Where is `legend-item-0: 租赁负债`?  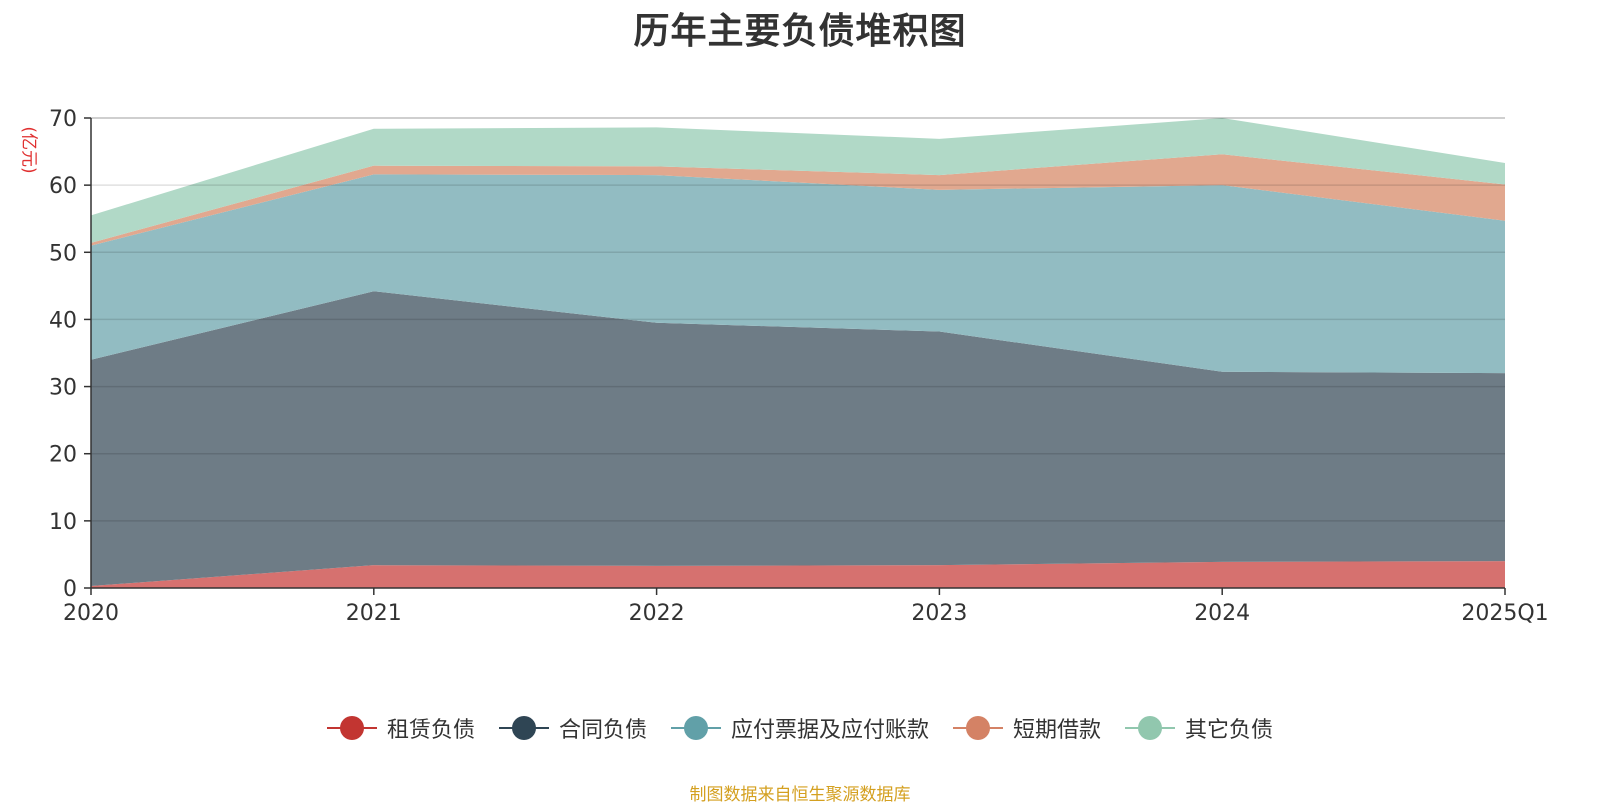
legend-item-0: 租赁负债 is located at coordinates (400, 728).